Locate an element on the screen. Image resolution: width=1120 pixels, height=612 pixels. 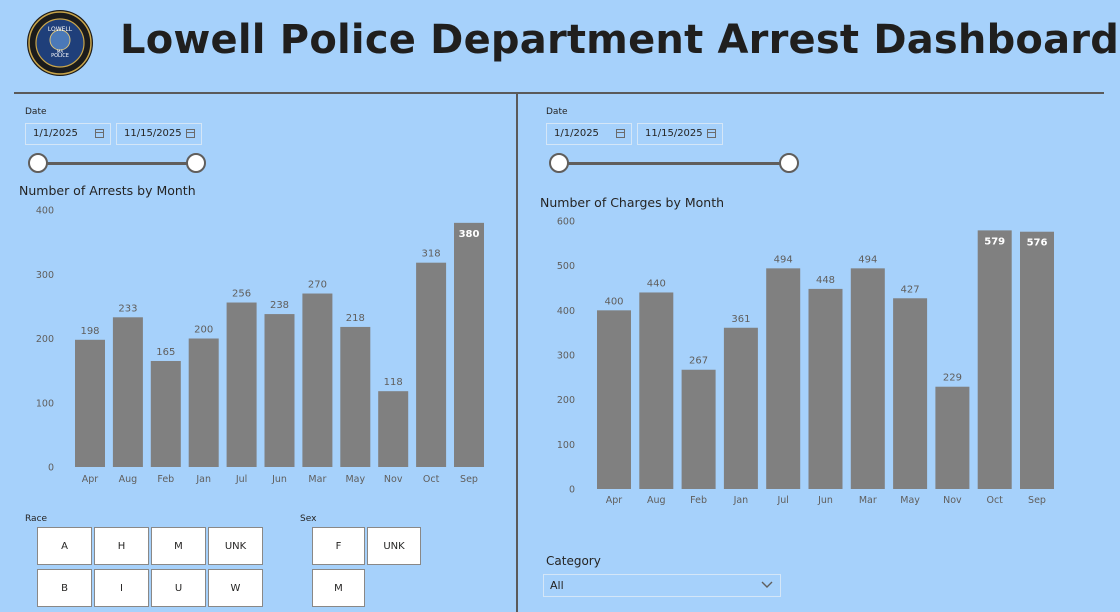
race-option-label: UNK is located at coordinates (235, 546).